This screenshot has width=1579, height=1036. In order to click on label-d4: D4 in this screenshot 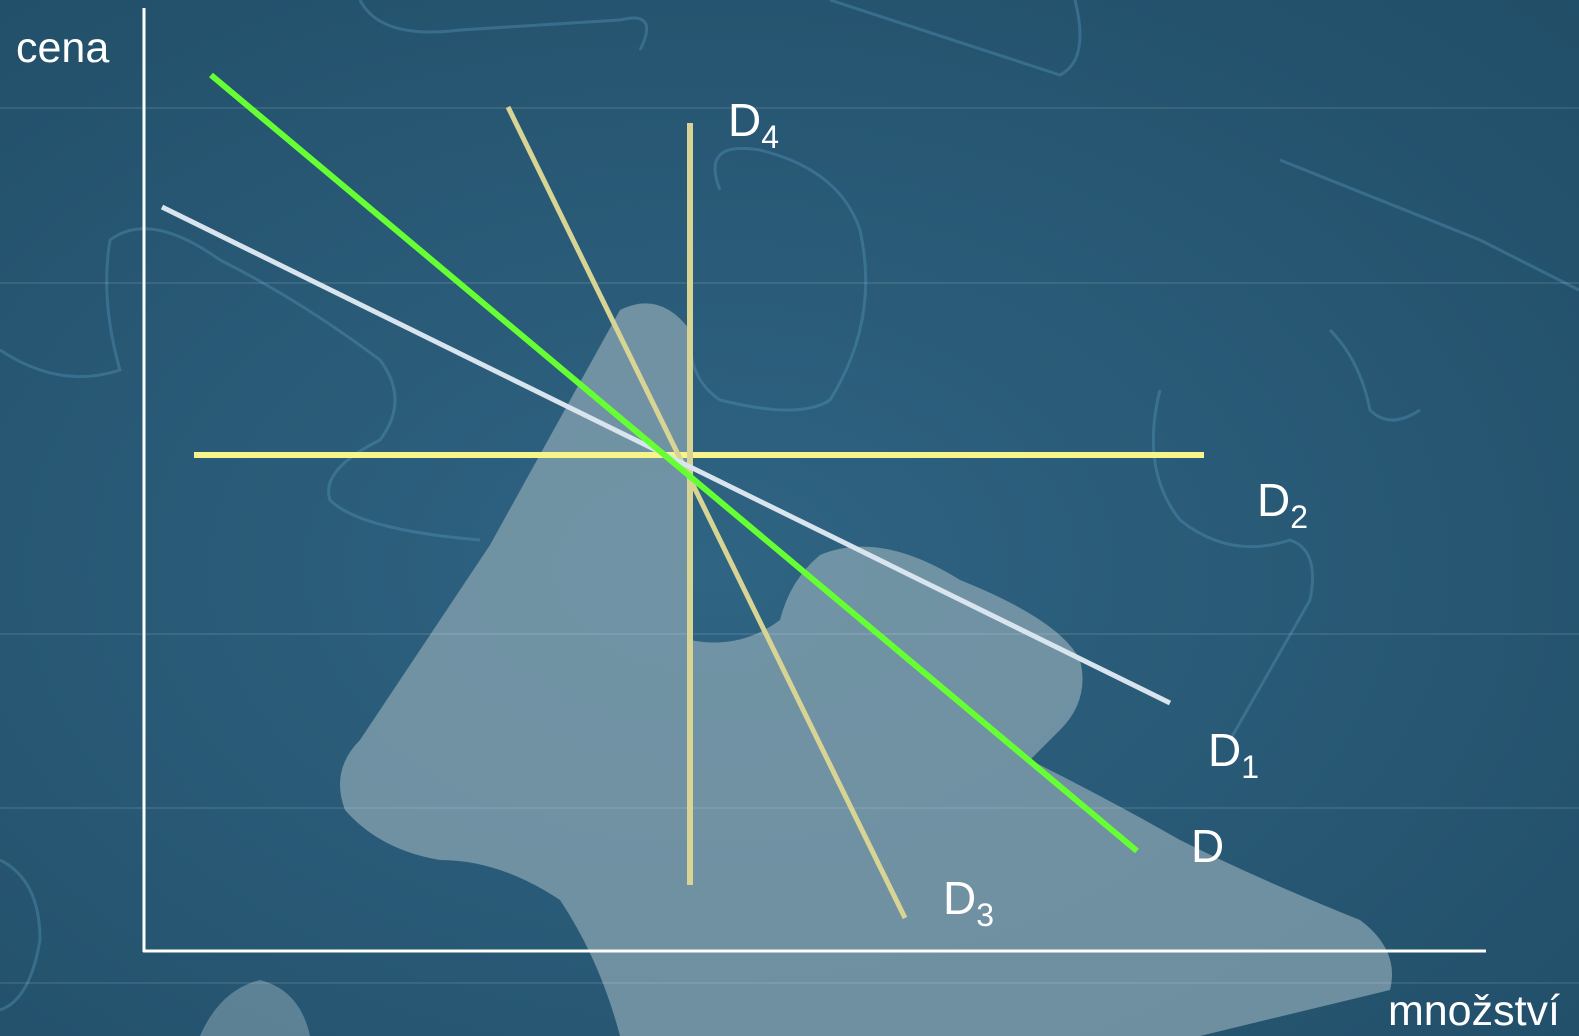, I will do `click(753, 124)`.